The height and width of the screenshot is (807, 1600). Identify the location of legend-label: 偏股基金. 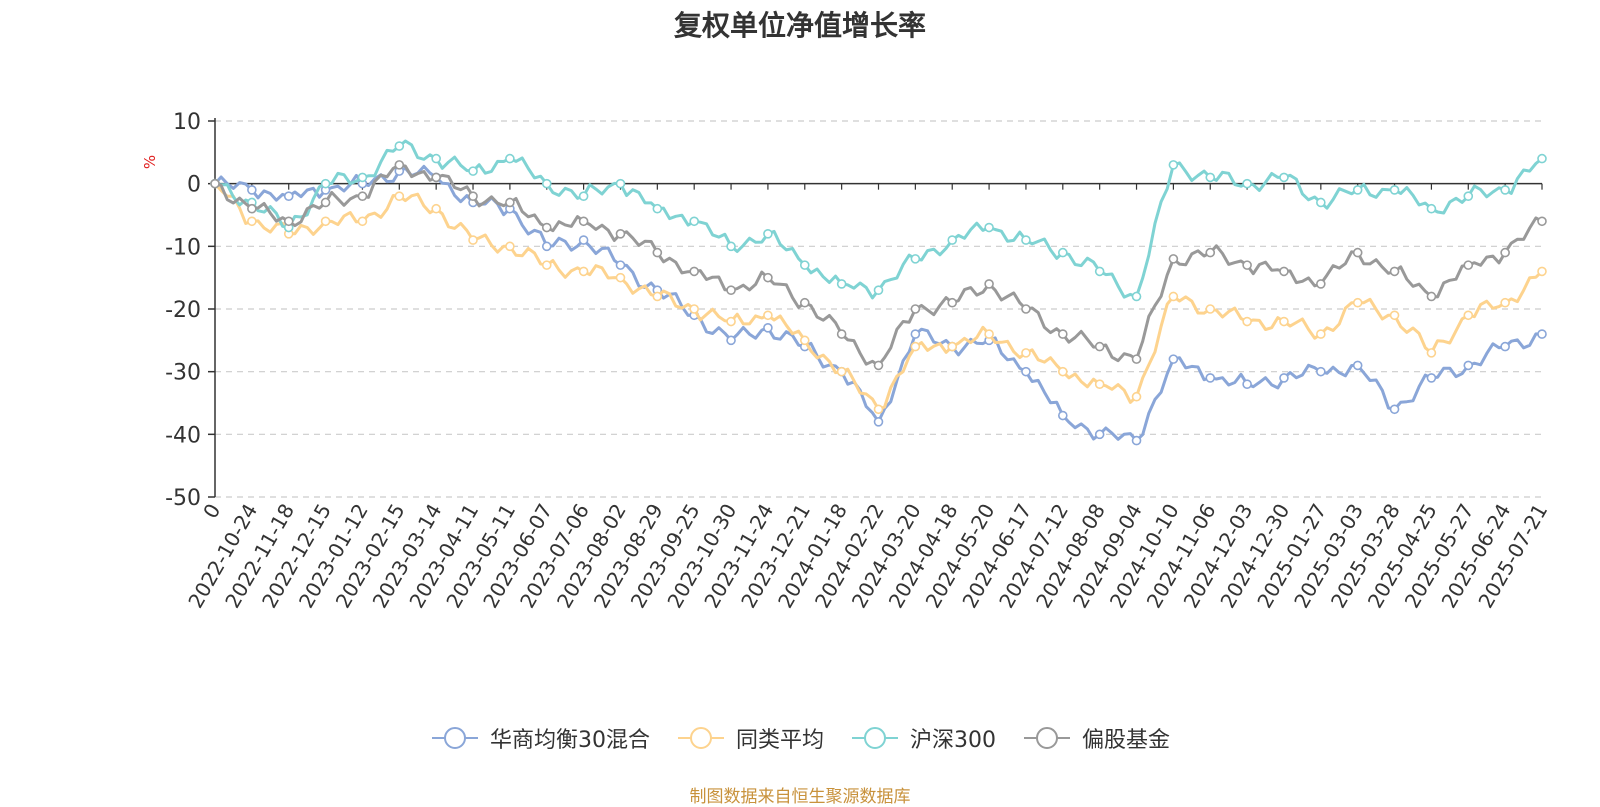
(1126, 740).